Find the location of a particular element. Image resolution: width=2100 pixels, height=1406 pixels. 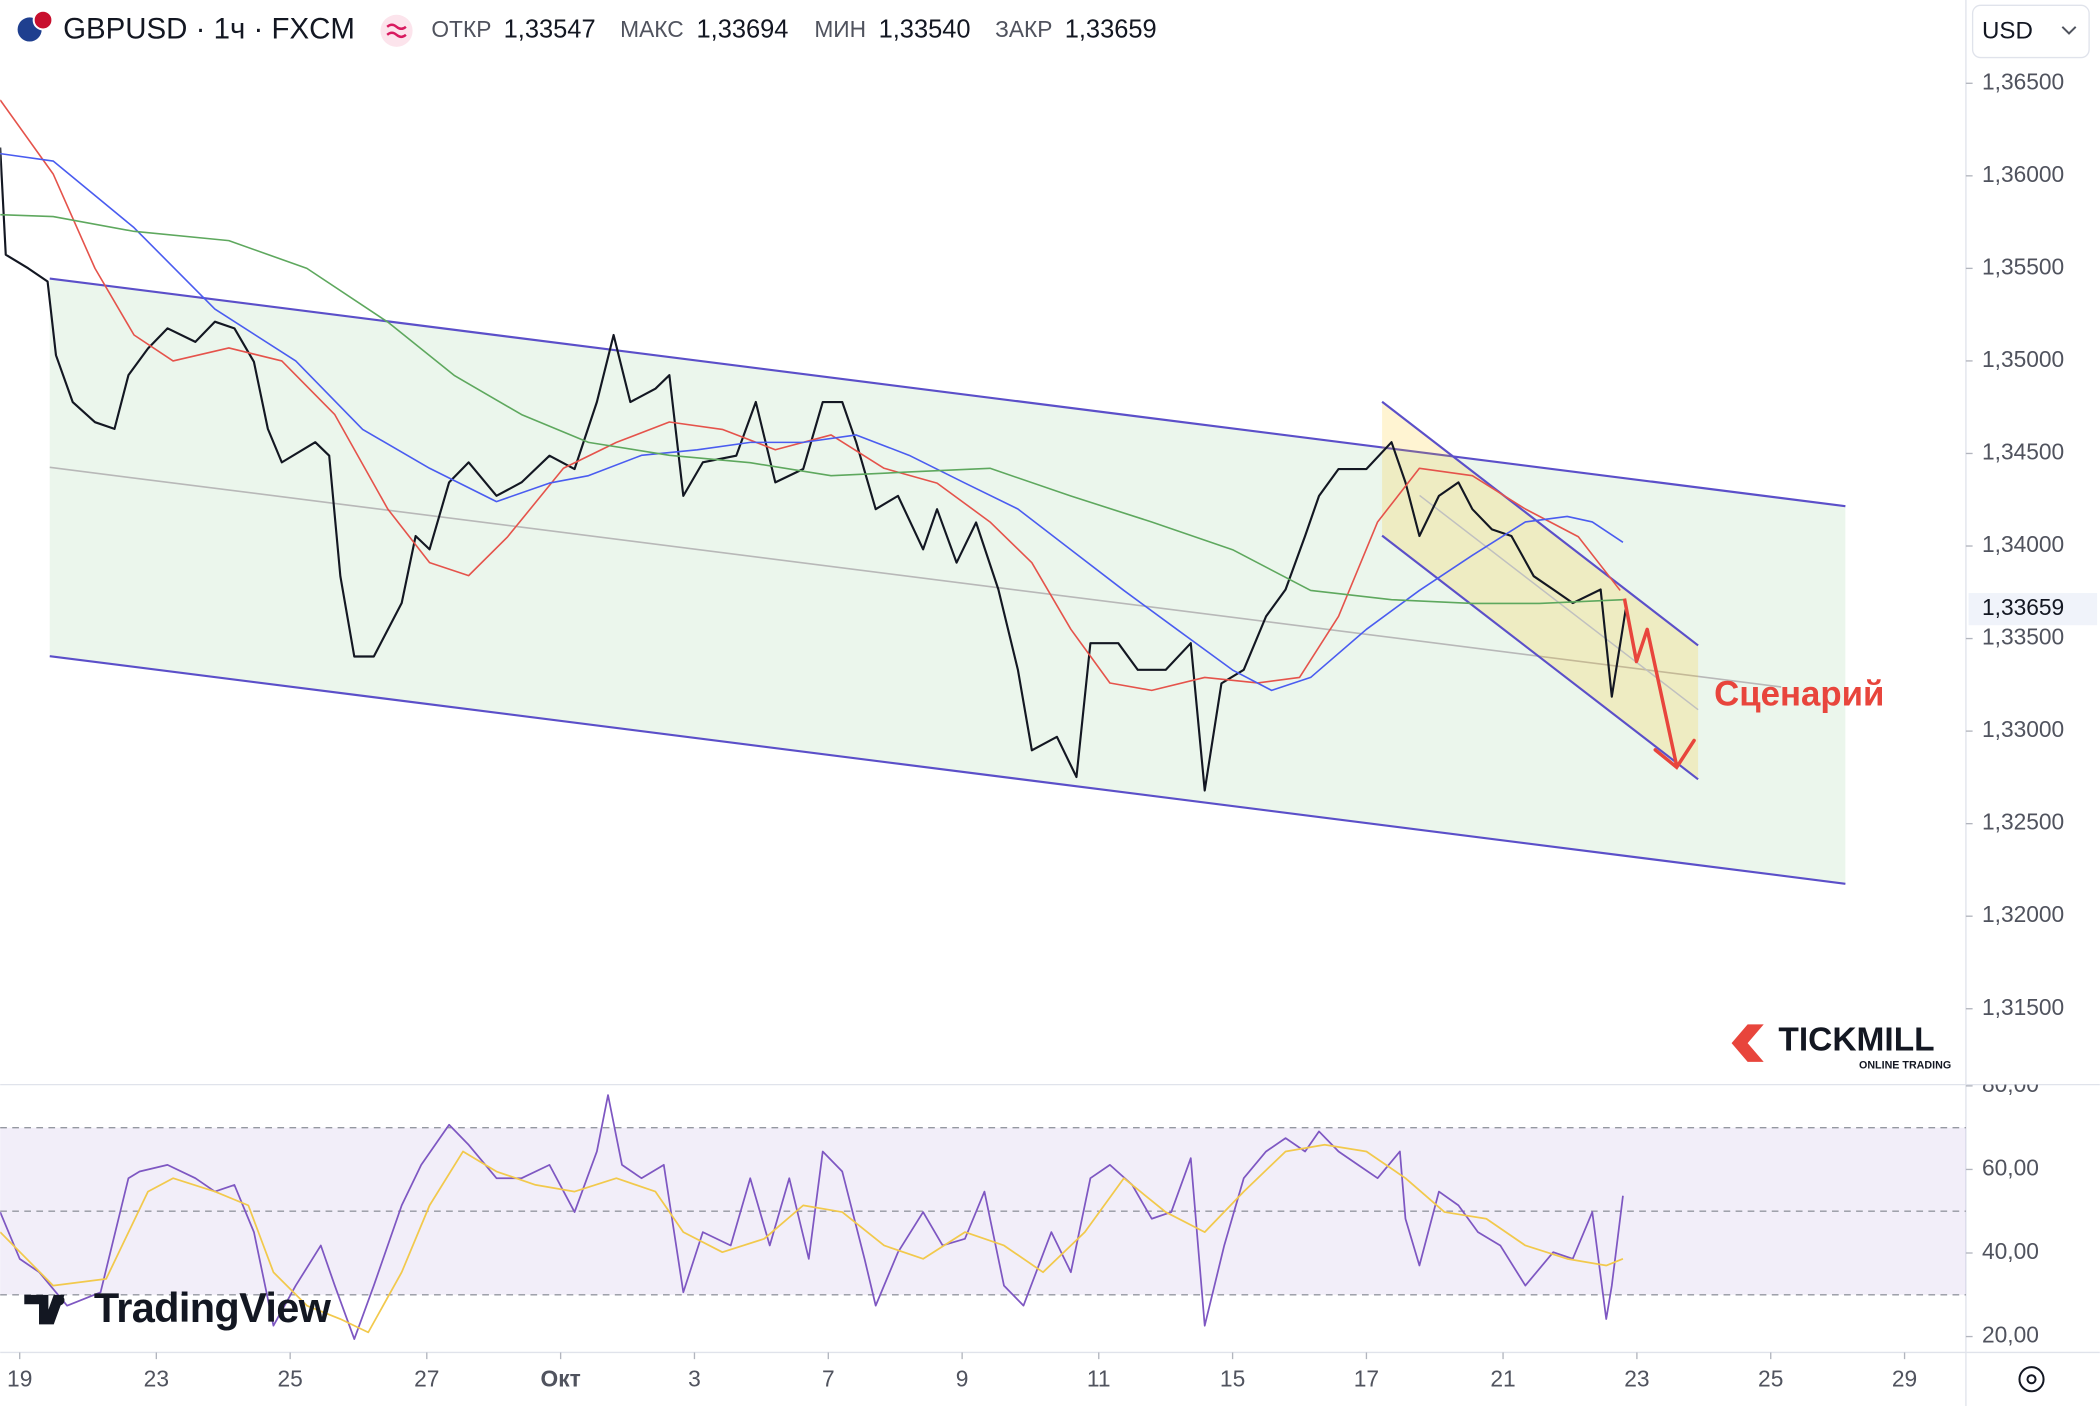

settings-icon is located at coordinates (2031, 1379).